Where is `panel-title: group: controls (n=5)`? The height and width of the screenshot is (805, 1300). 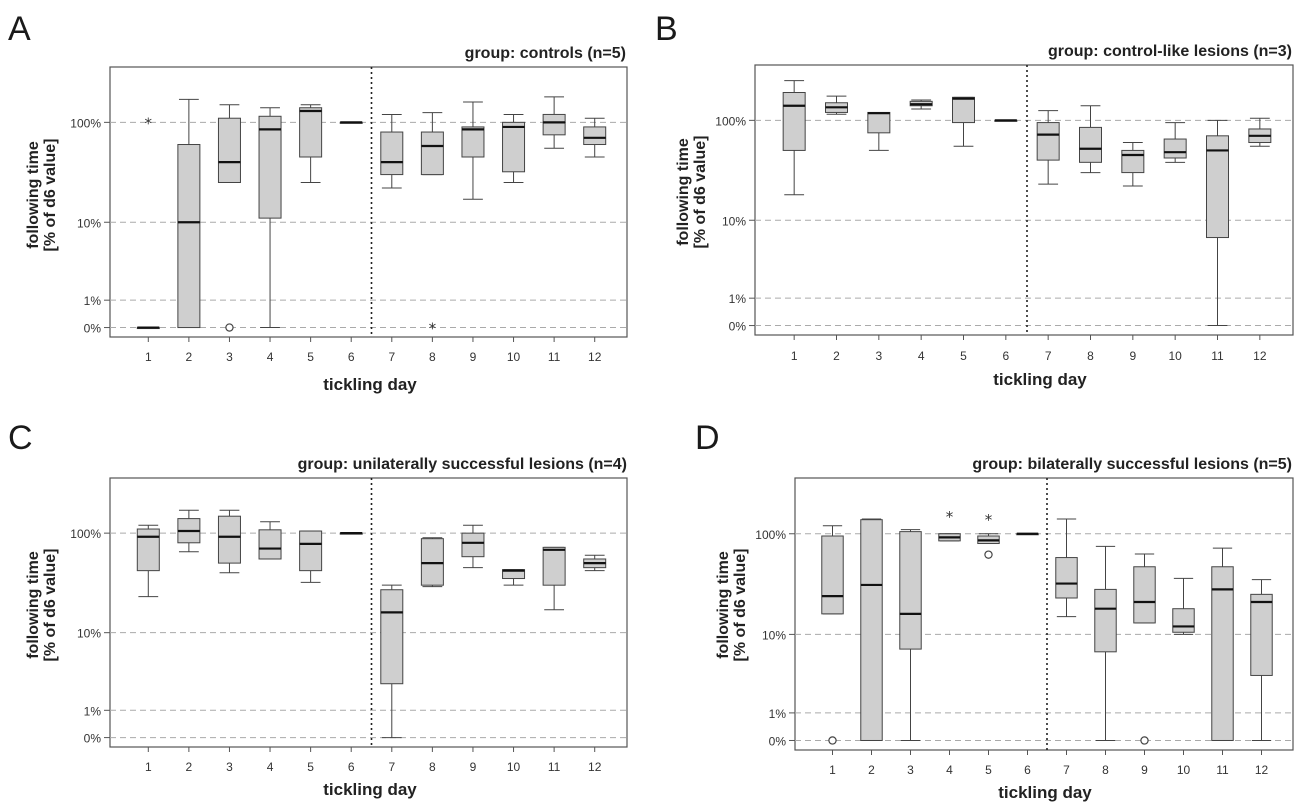
panel-title: group: controls (n=5) is located at coordinates (545, 53).